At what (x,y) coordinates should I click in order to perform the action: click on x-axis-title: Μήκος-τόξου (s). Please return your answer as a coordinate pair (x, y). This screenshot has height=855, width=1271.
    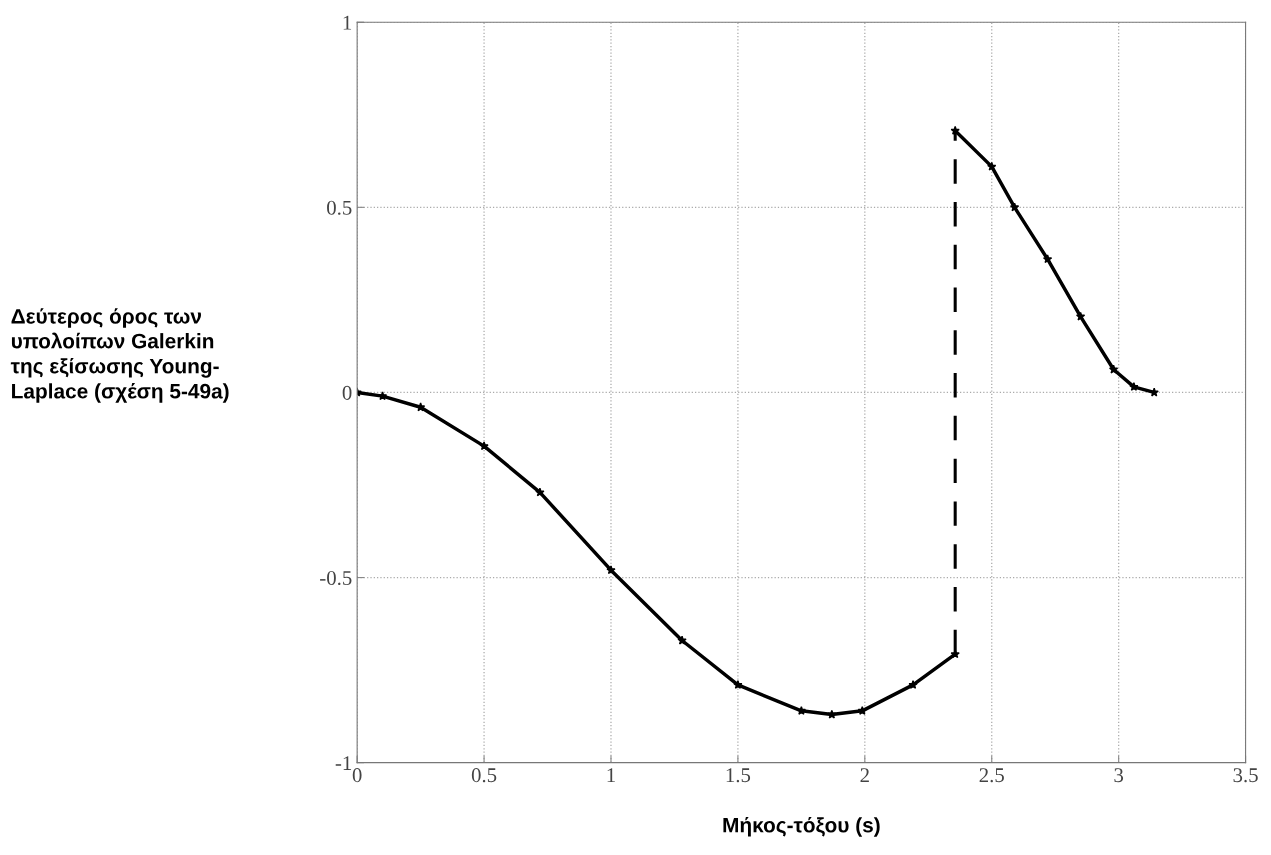
    Looking at the image, I should click on (801, 826).